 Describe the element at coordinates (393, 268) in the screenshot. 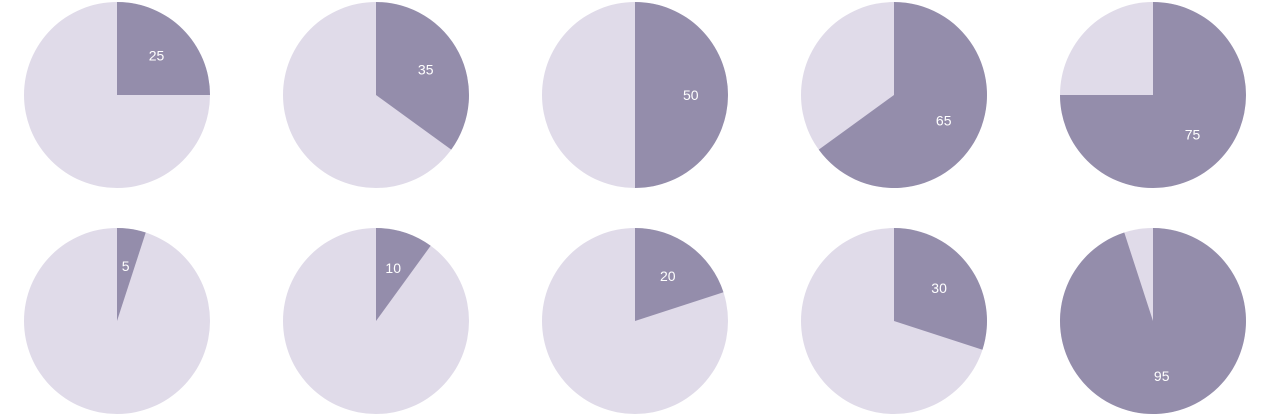

I see `pie-value-label: 10` at that location.